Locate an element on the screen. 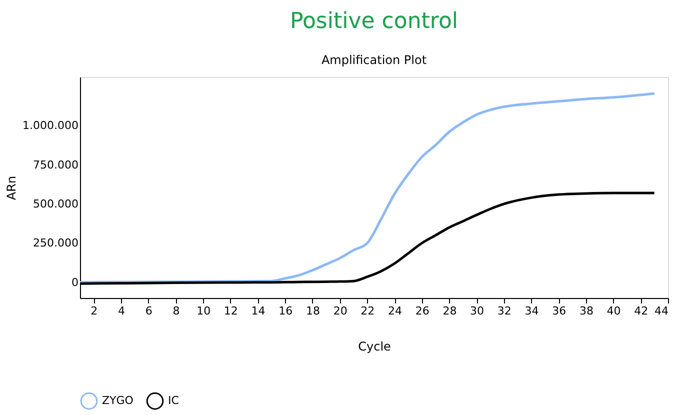  x-tick-label: 38 is located at coordinates (586, 311).